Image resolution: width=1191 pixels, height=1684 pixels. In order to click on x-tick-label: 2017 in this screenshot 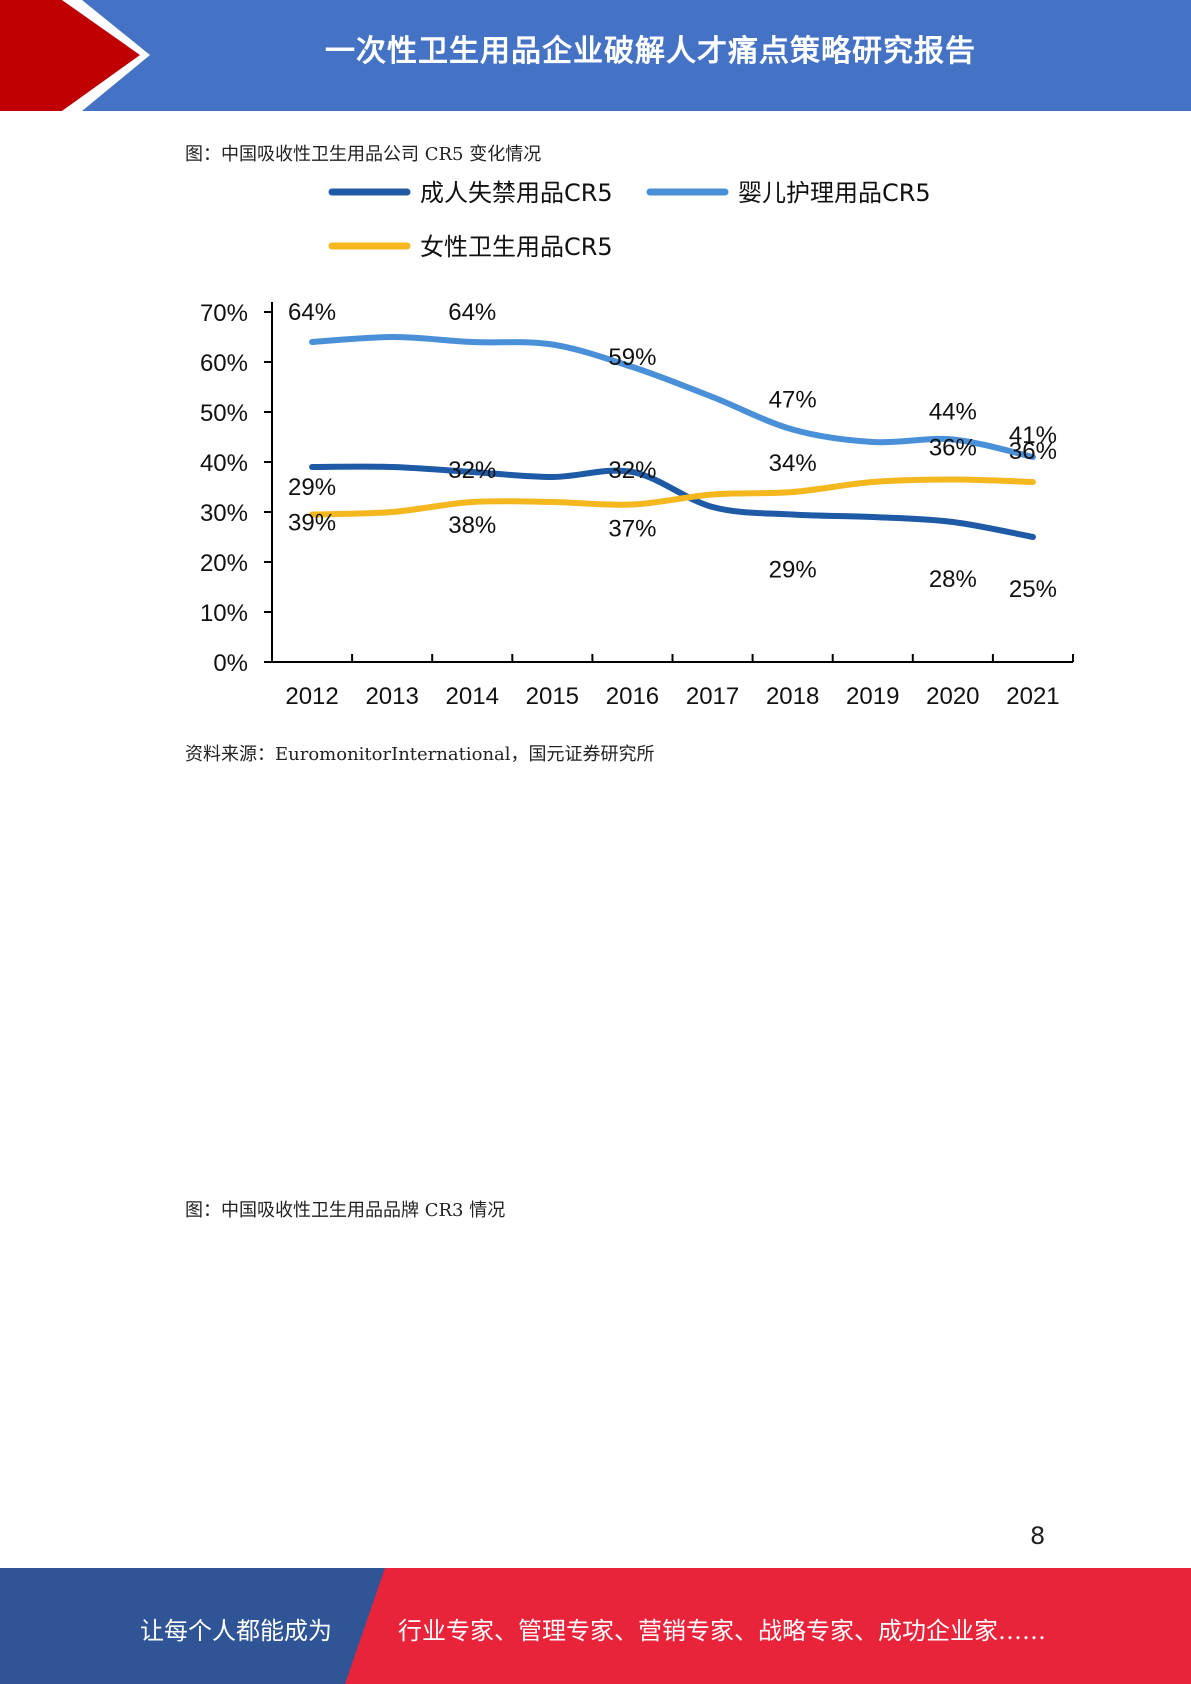, I will do `click(712, 696)`.